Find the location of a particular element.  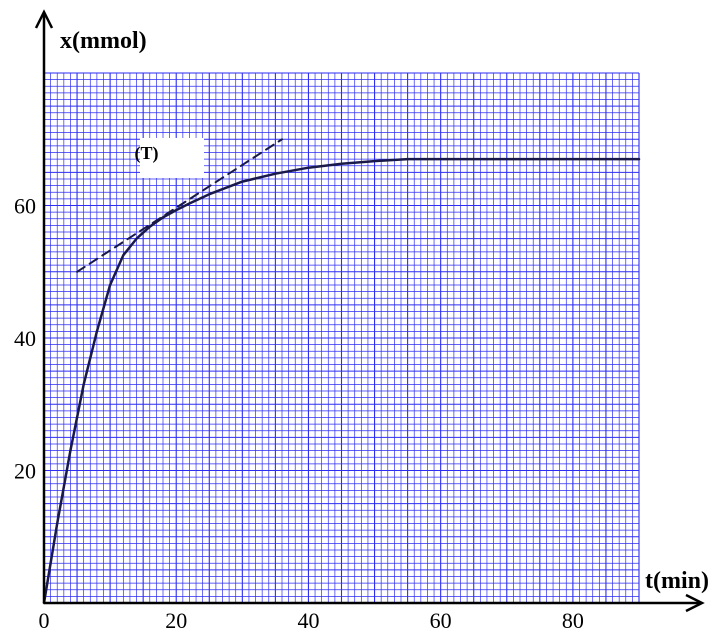

x-tick-label: 60 is located at coordinates (441, 619).